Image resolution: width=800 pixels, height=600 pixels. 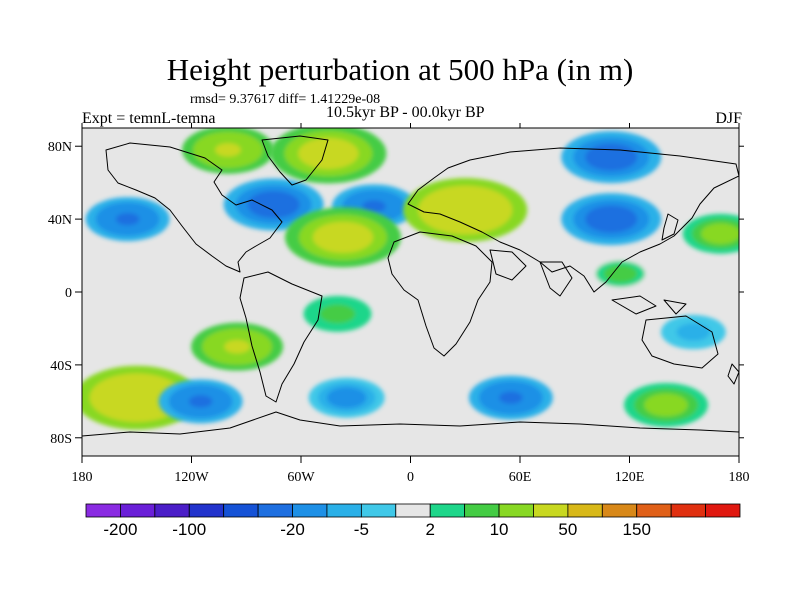 I want to click on lat-tick-label: 40S, so click(x=61, y=366).